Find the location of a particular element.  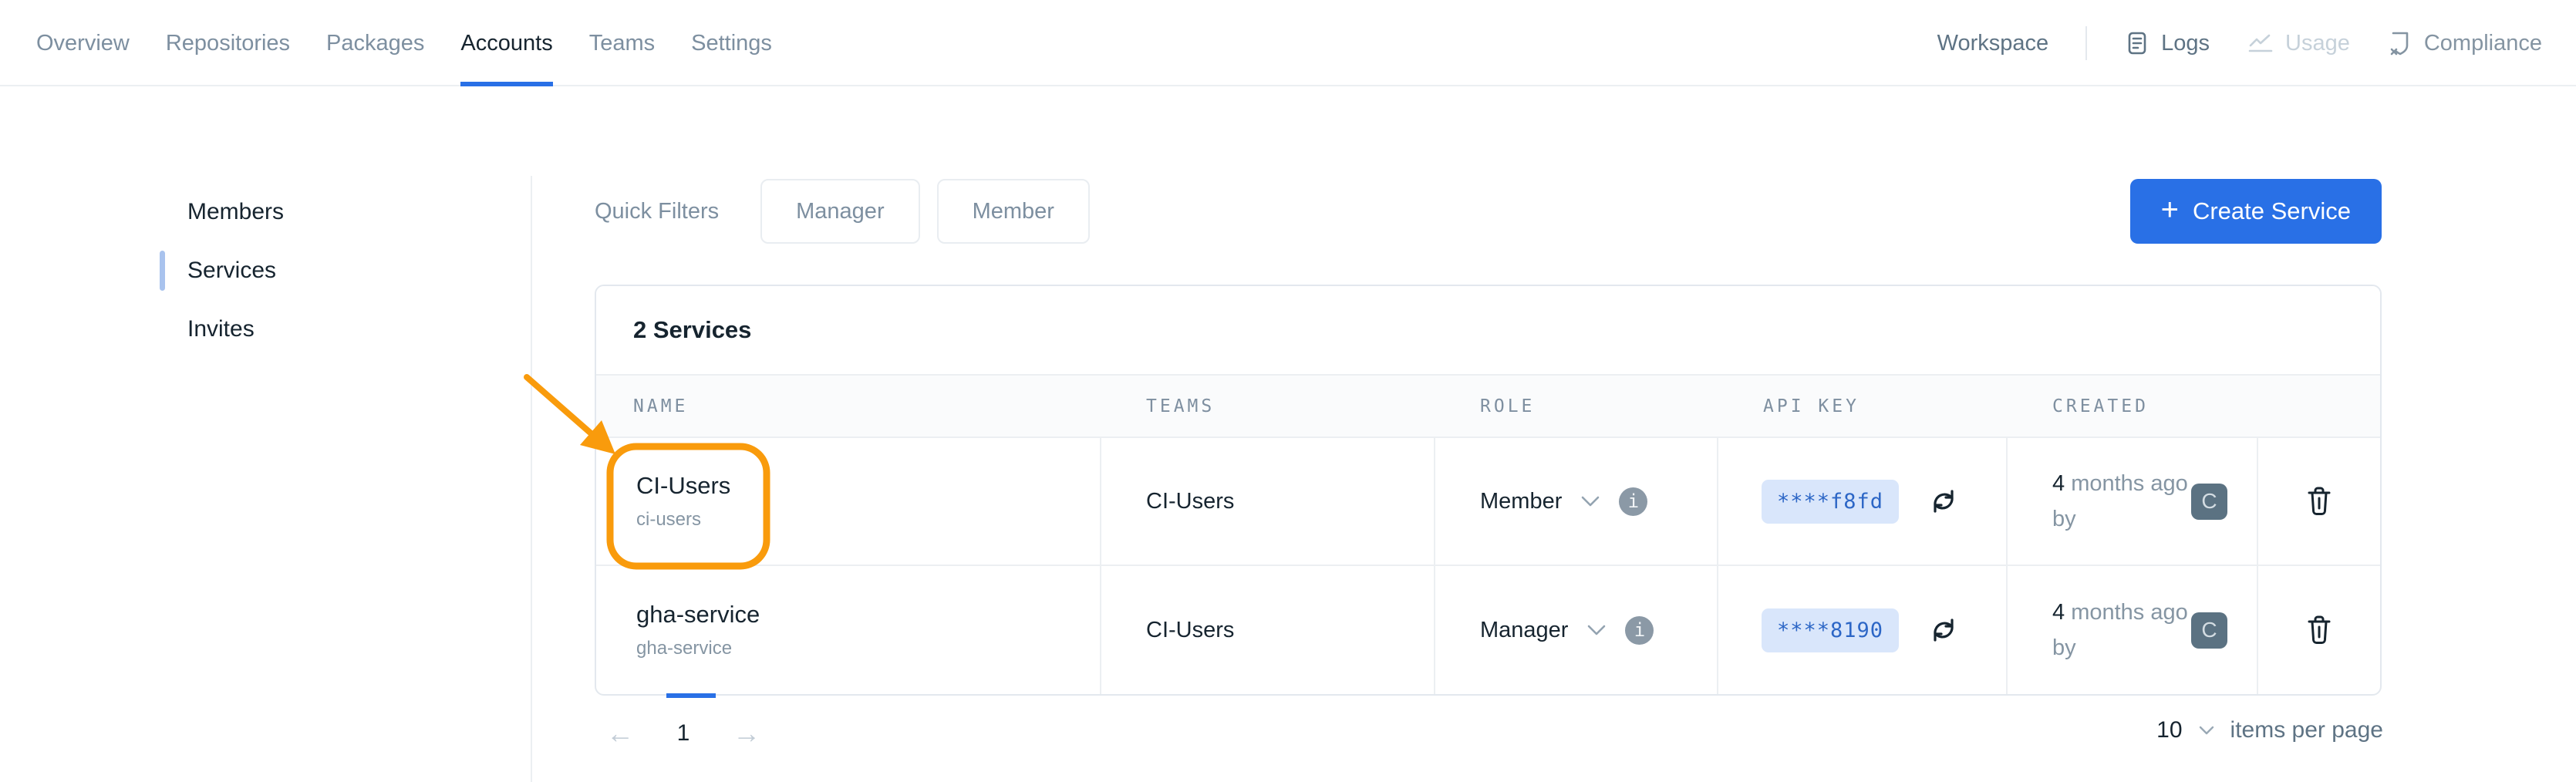

service-api-key-cell: ****8190 is located at coordinates (1863, 630).